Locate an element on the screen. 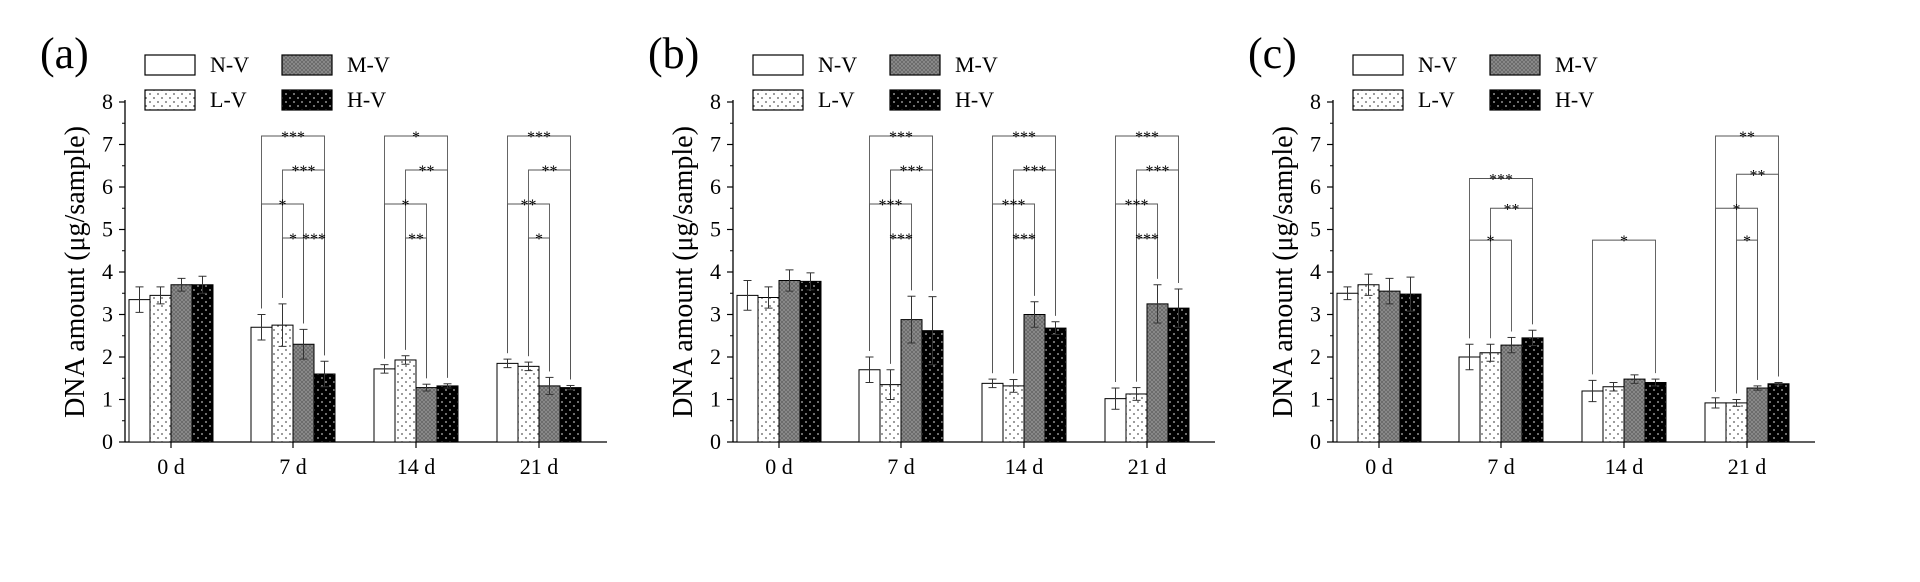  panel-label: (c) is located at coordinates (1272, 53).